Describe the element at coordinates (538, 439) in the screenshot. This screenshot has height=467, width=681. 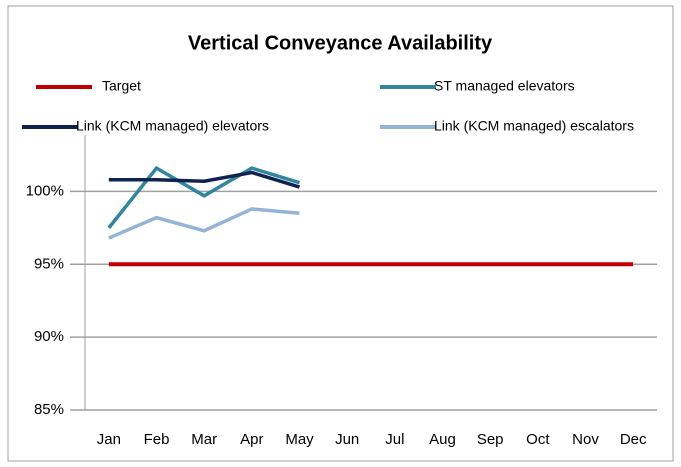
I see `x-tick-label: Oct` at that location.